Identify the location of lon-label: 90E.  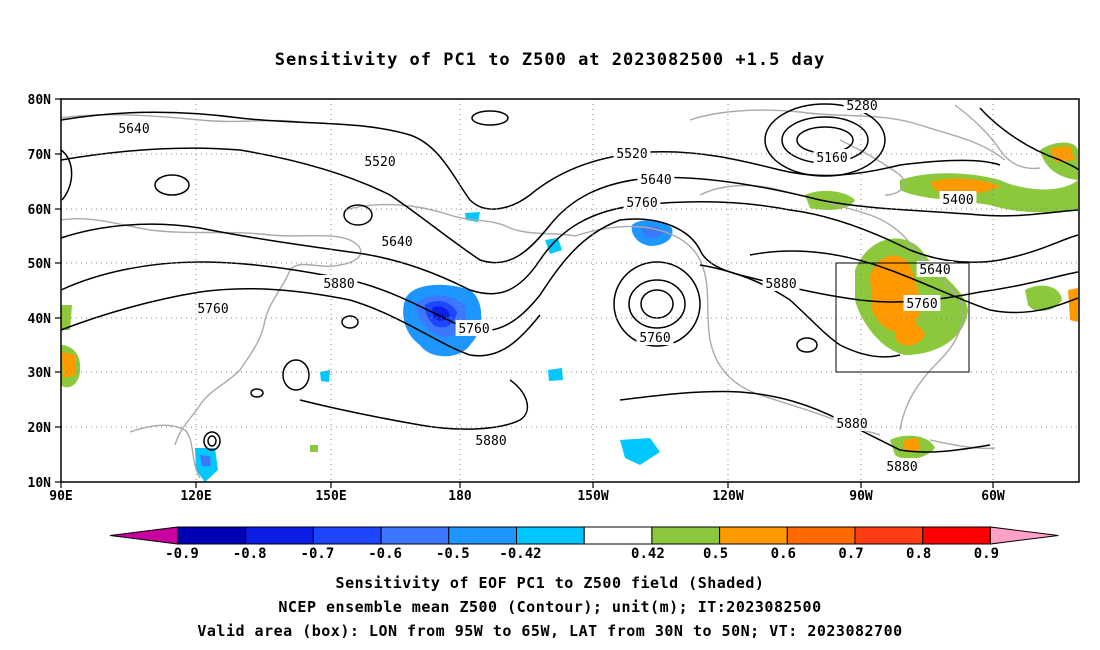
(60, 496).